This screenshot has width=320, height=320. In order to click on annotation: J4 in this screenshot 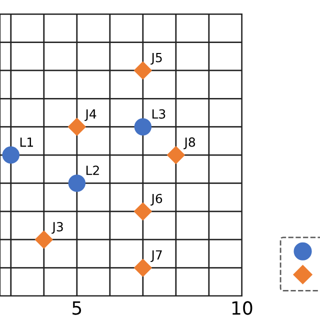, I will do `click(90, 115)`.